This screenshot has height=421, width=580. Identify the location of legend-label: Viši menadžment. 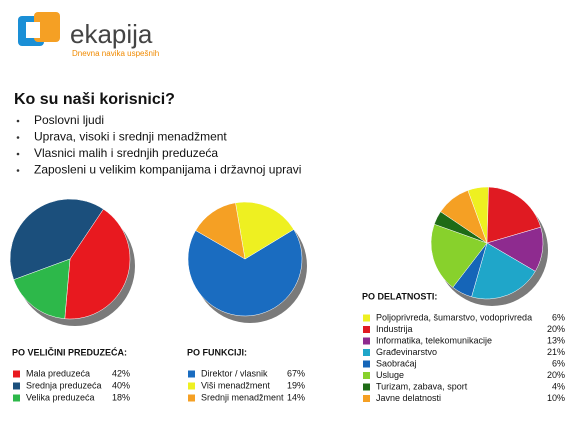
(235, 385).